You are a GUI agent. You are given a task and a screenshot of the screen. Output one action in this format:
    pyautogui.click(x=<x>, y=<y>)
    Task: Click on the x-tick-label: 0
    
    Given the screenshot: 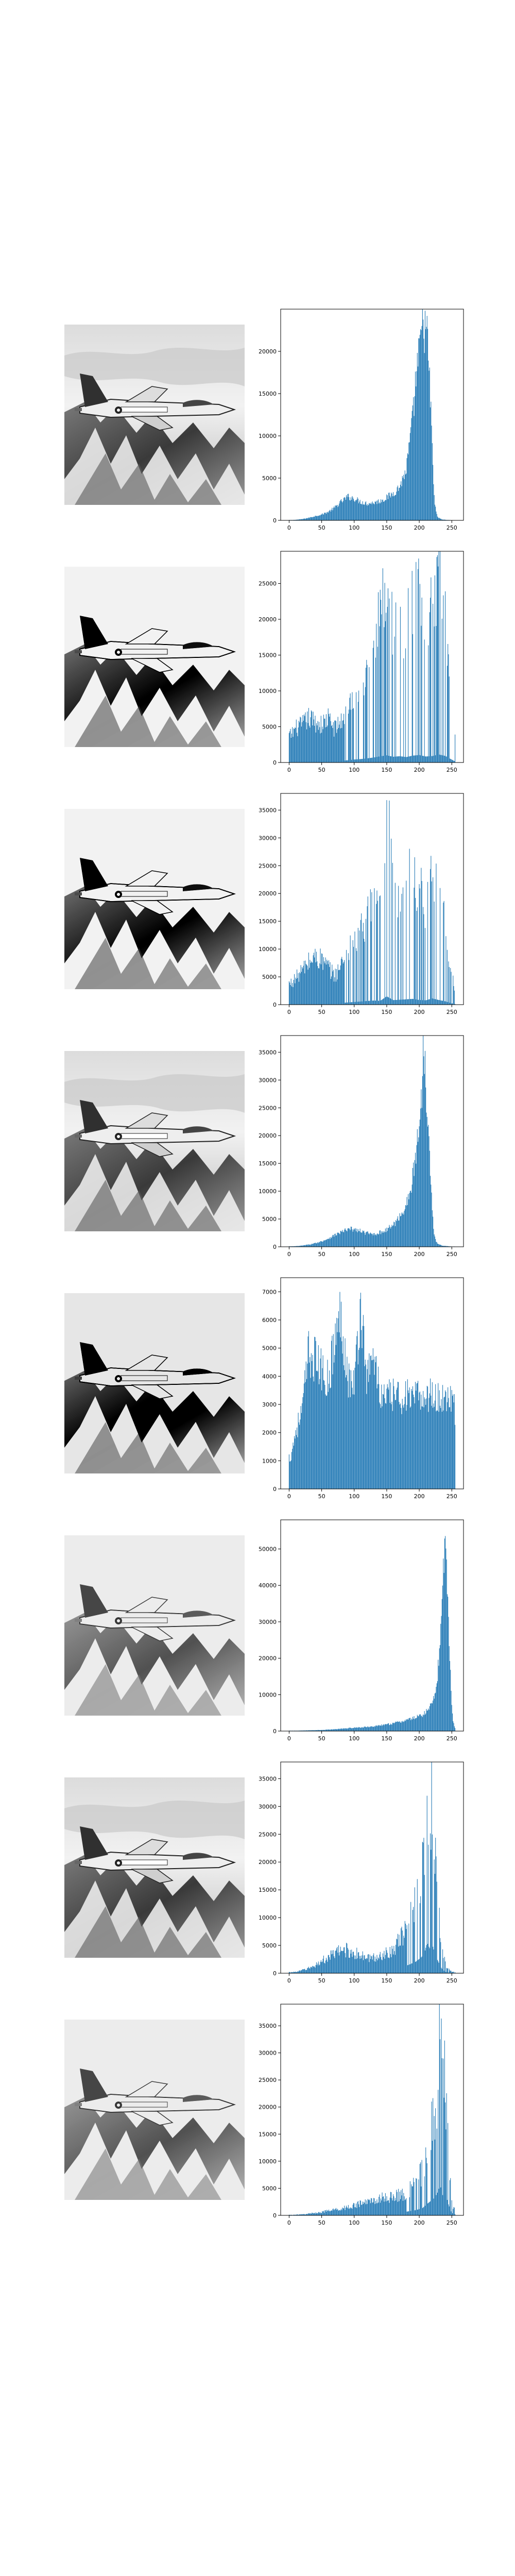 What is the action you would take?
    pyautogui.click(x=289, y=1496)
    